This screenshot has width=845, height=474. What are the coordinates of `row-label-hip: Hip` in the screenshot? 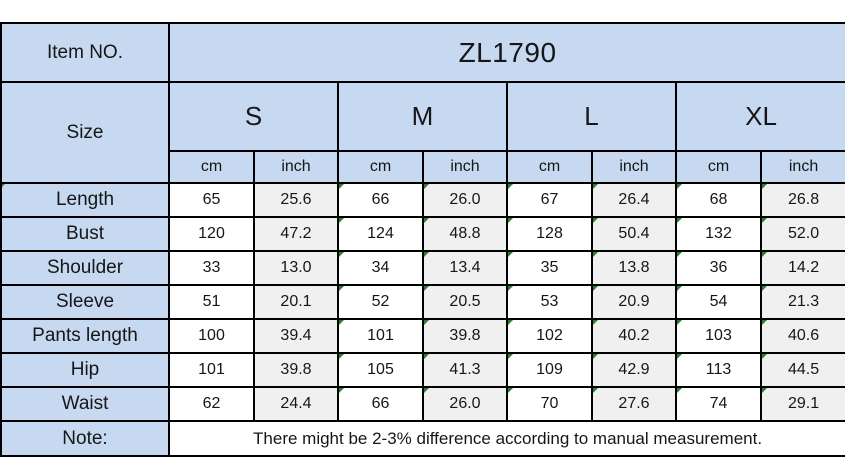 It's located at (85, 370).